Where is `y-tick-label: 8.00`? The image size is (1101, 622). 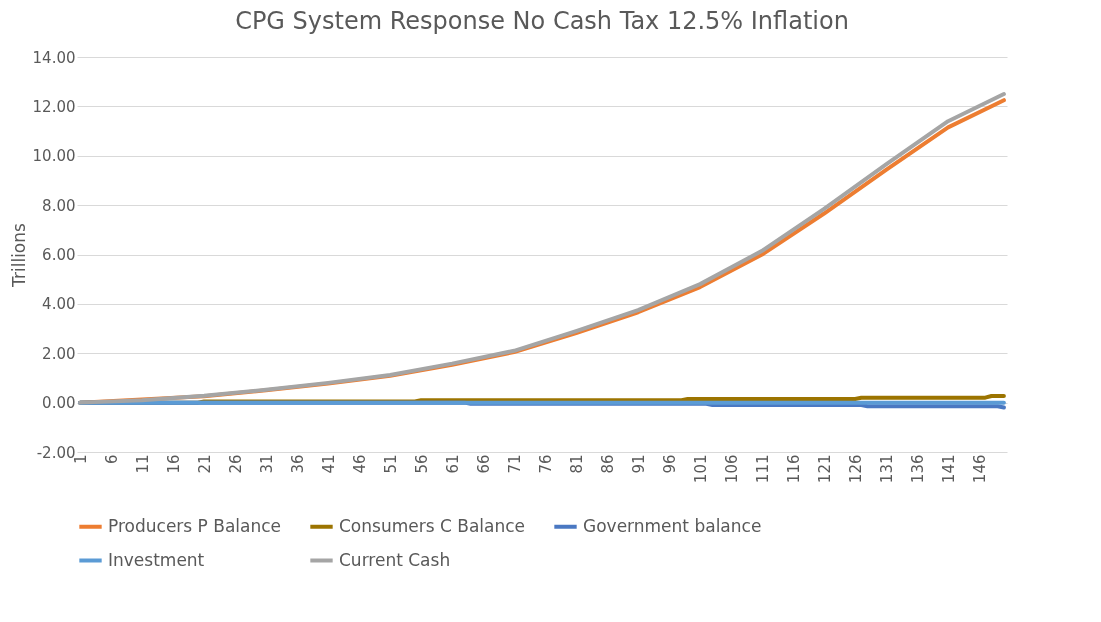
y-tick-label: 8.00 is located at coordinates (59, 205).